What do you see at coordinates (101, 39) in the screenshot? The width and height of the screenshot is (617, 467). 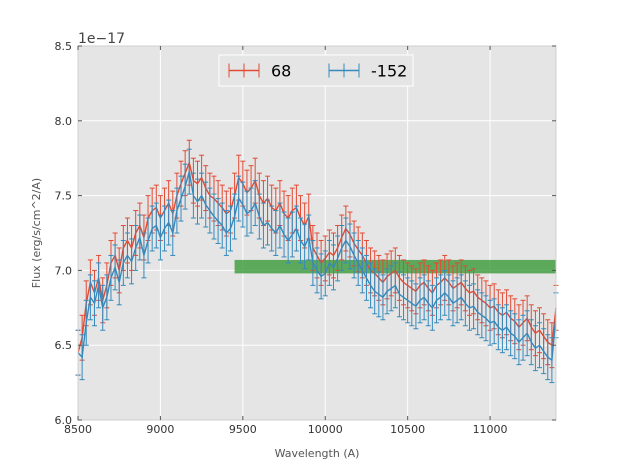 I see `y-offset-label: 1e−17` at bounding box center [101, 39].